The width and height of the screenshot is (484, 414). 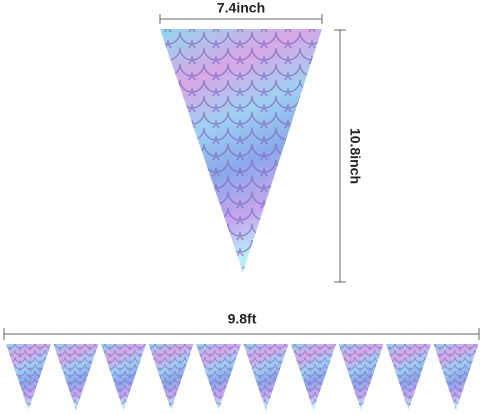 I want to click on height-label: 10.8inch, so click(x=355, y=156).